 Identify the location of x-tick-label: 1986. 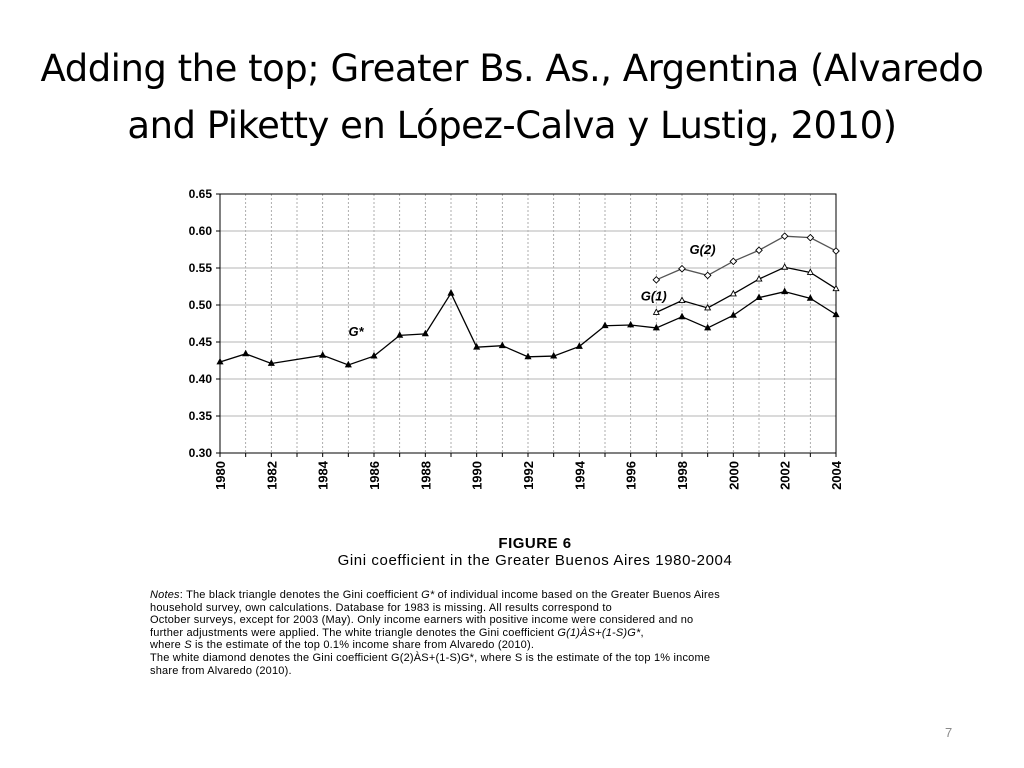
(374, 475).